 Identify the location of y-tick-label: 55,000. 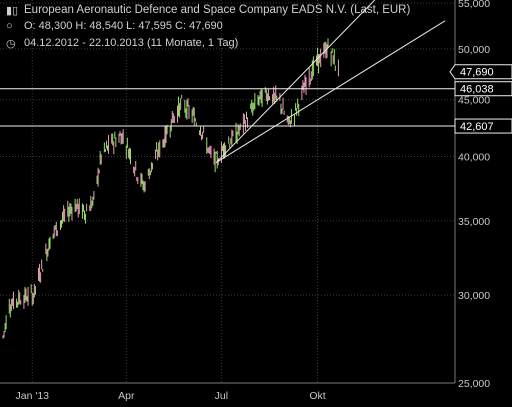
(474, 5).